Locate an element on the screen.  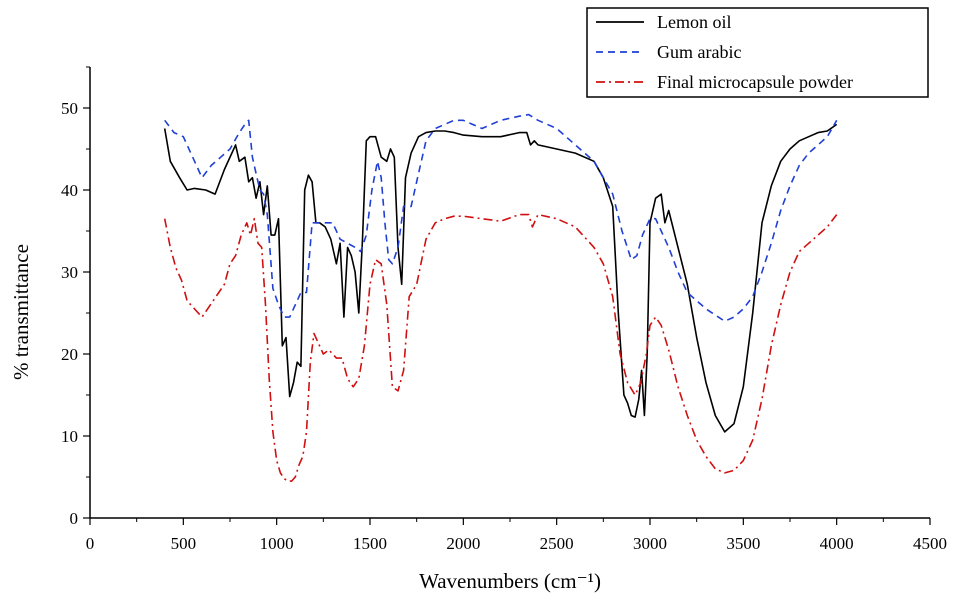
y-tick-label: 40 is located at coordinates (69, 190).